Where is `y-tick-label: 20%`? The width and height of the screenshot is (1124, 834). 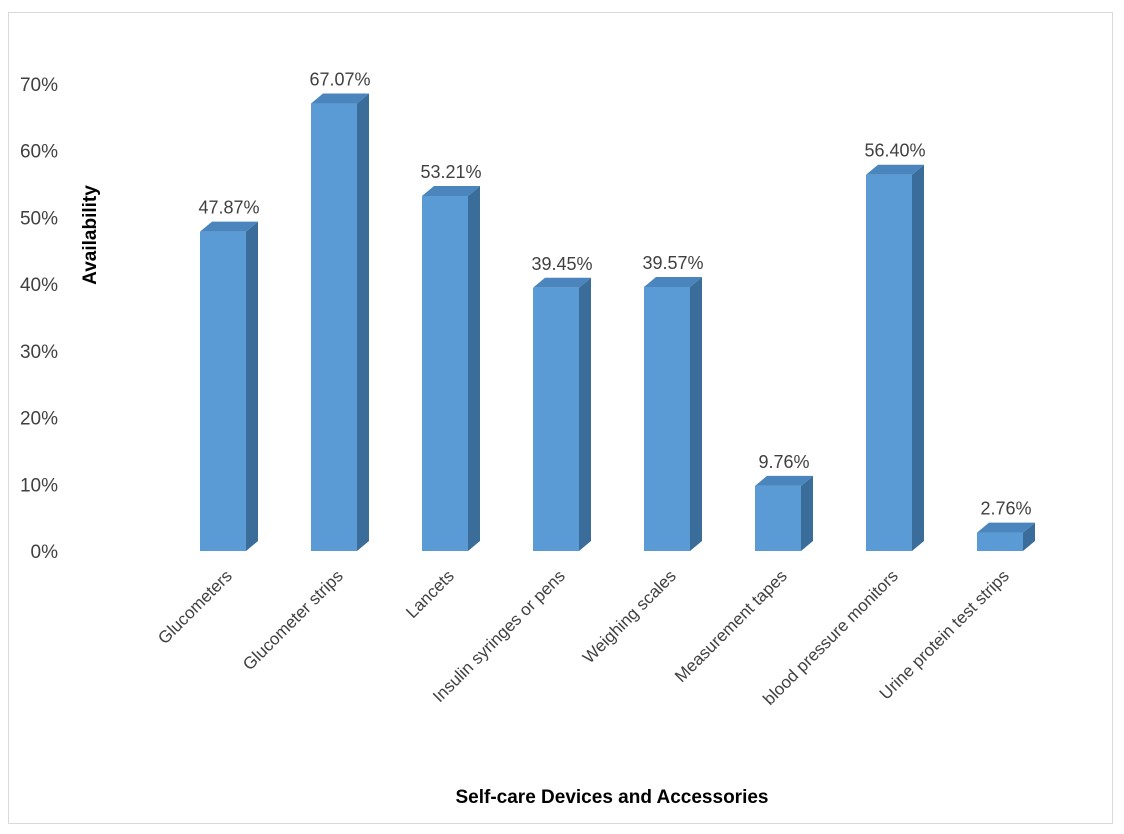 y-tick-label: 20% is located at coordinates (39, 419).